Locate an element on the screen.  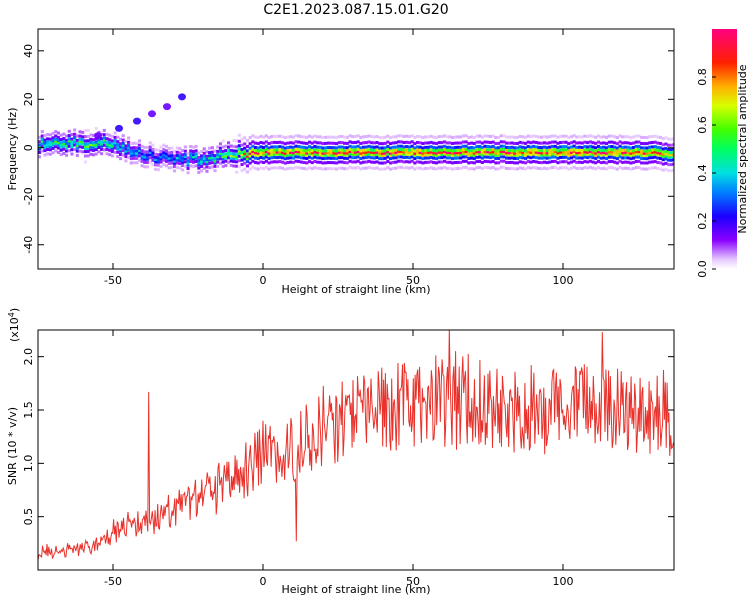
snr-scale-base: (x10 is located at coordinates (14, 329).